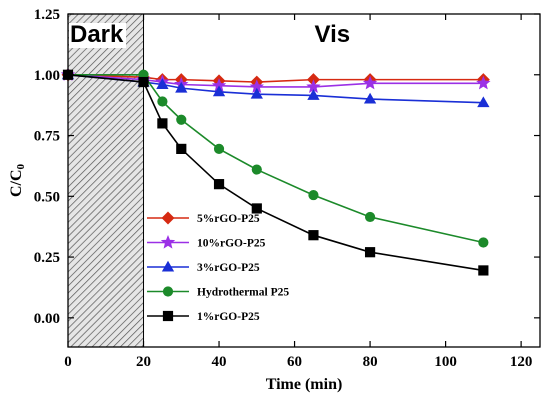  I want to click on y-axis-label-group: C/C0, so click(17, 180).